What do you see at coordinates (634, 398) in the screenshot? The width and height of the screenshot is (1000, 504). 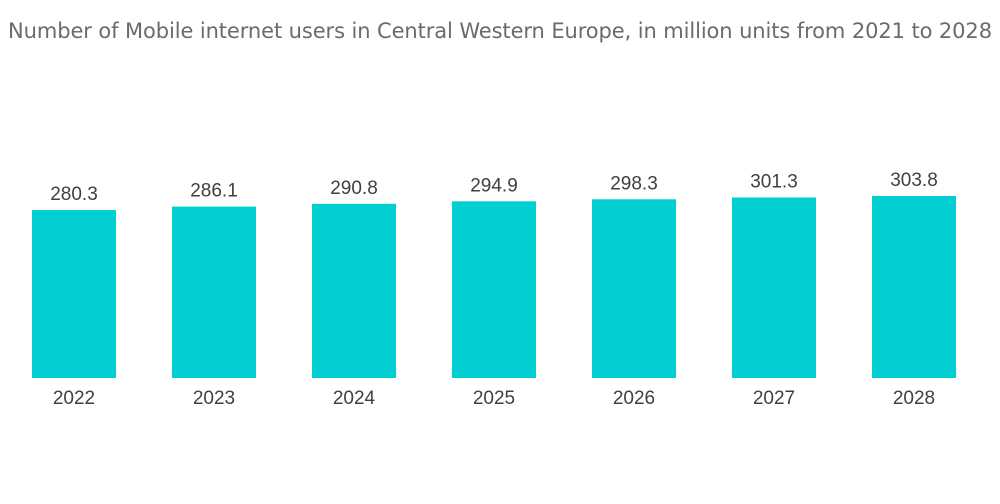 I see `x-tick-label: 2026` at bounding box center [634, 398].